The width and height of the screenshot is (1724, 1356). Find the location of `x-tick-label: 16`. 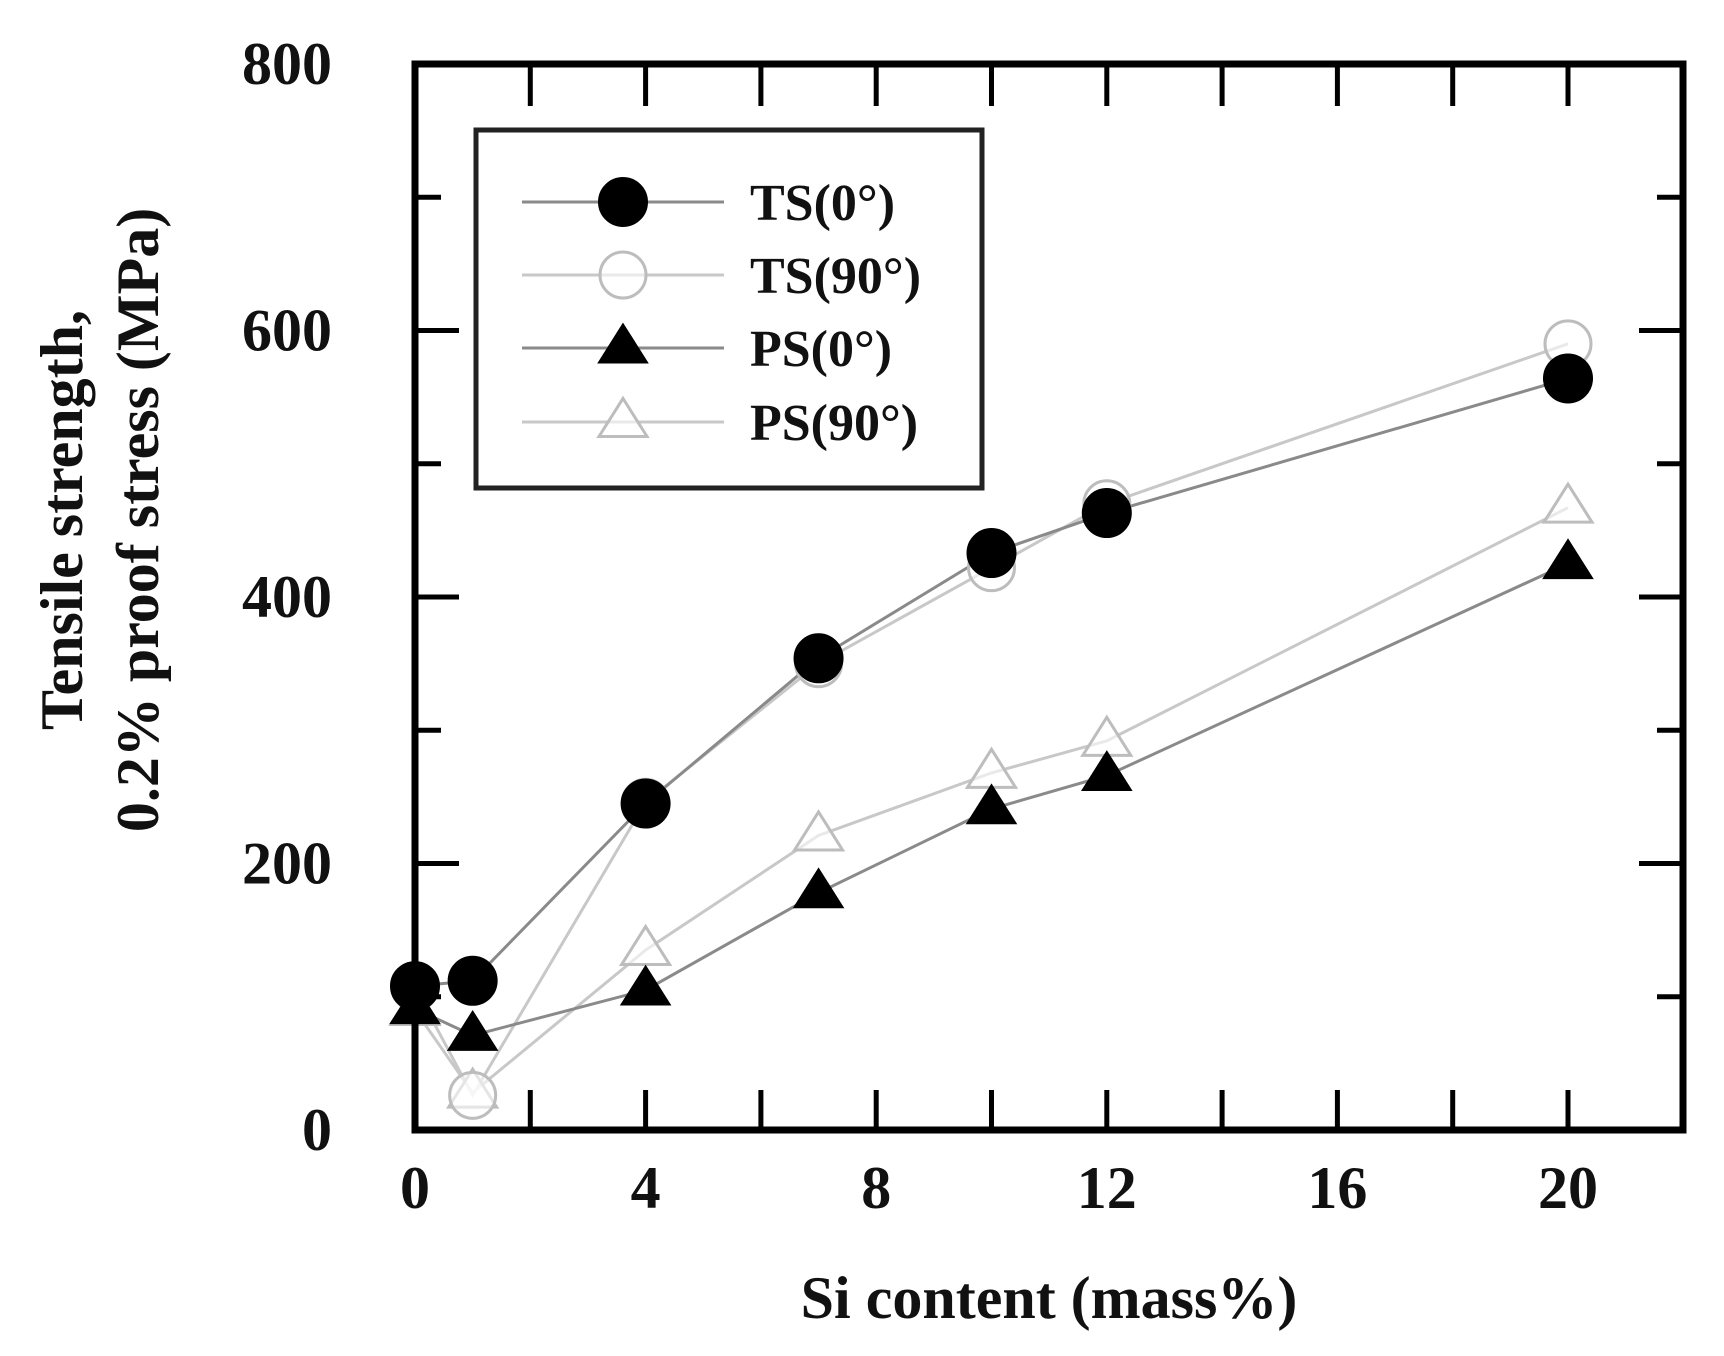

x-tick-label: 16 is located at coordinates (1337, 1188).